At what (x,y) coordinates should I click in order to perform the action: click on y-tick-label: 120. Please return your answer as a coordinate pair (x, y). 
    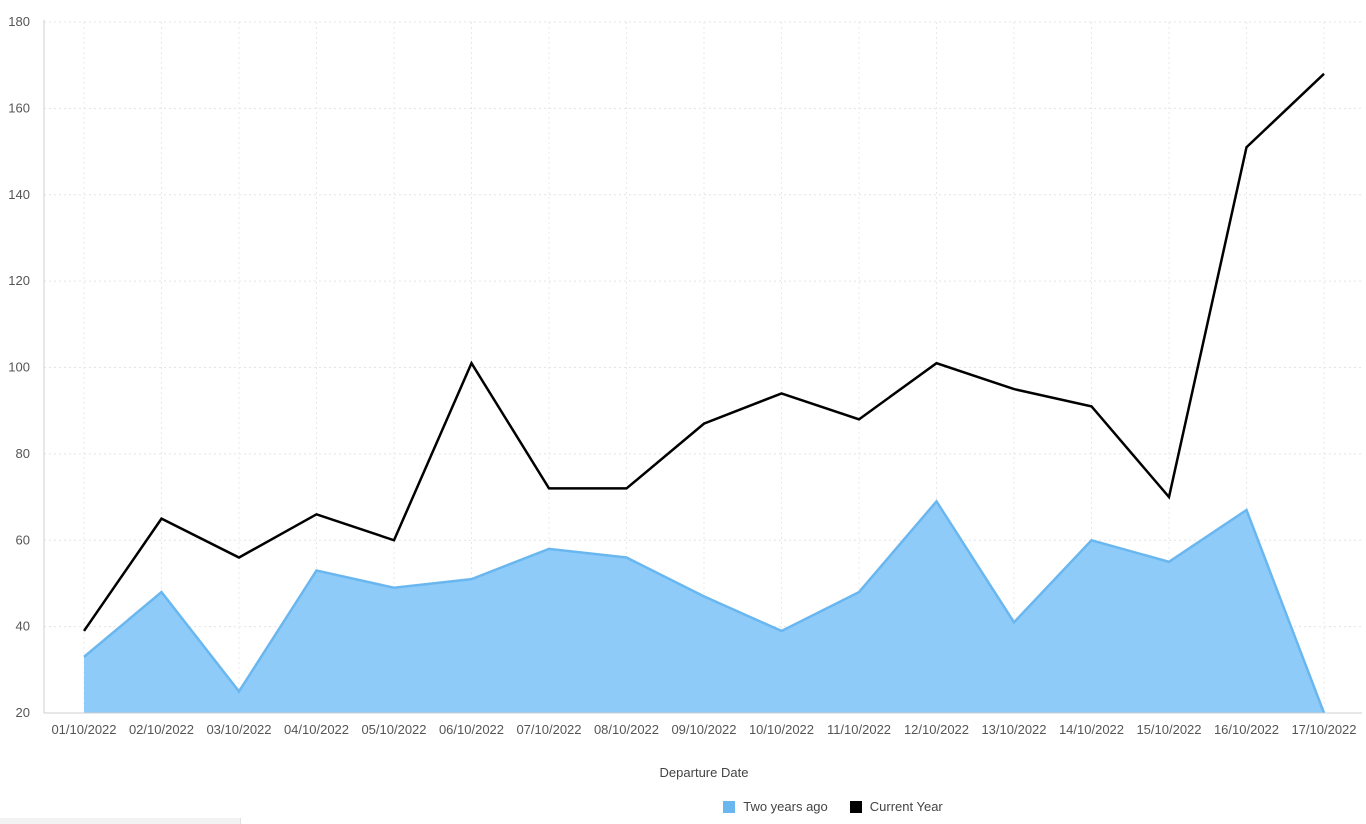
    Looking at the image, I should click on (19, 280).